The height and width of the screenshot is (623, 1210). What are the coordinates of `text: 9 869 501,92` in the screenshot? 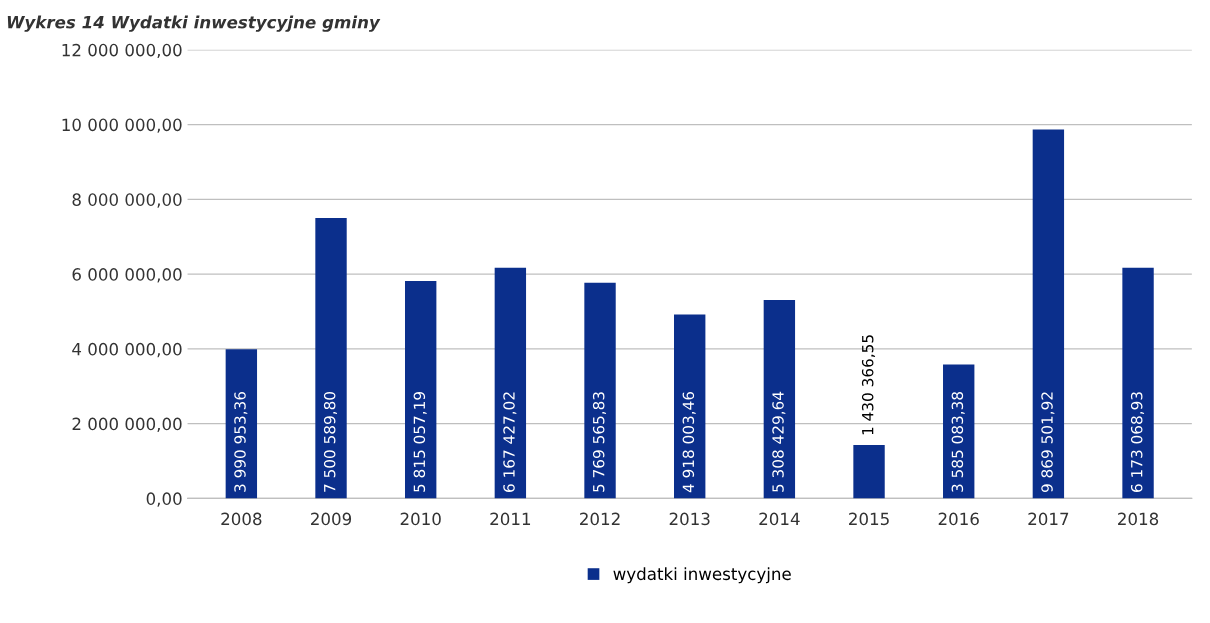 It's located at (1048, 442).